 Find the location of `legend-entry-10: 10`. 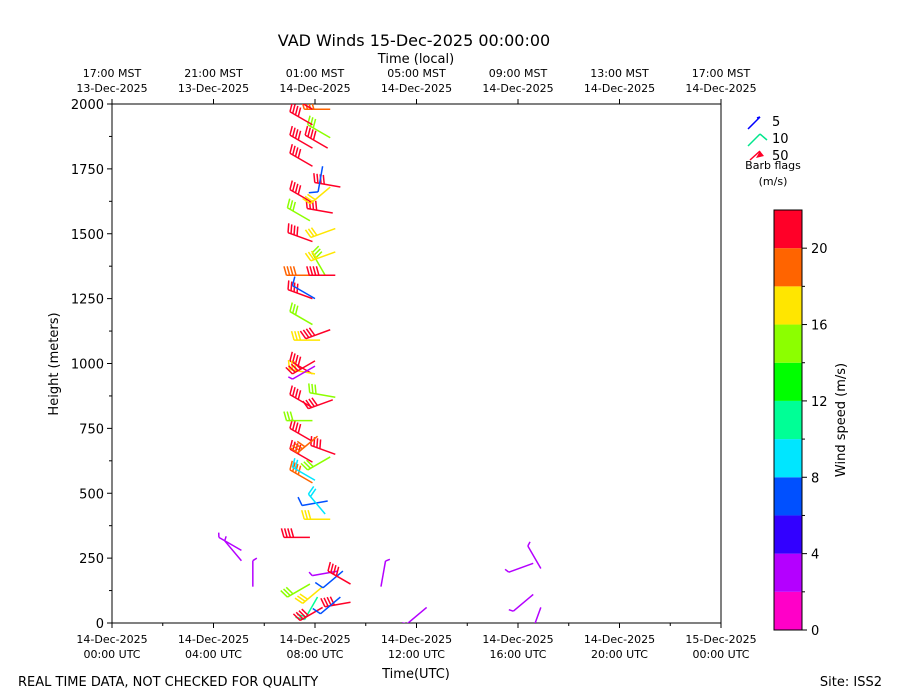

legend-entry-10: 10 is located at coordinates (780, 139).